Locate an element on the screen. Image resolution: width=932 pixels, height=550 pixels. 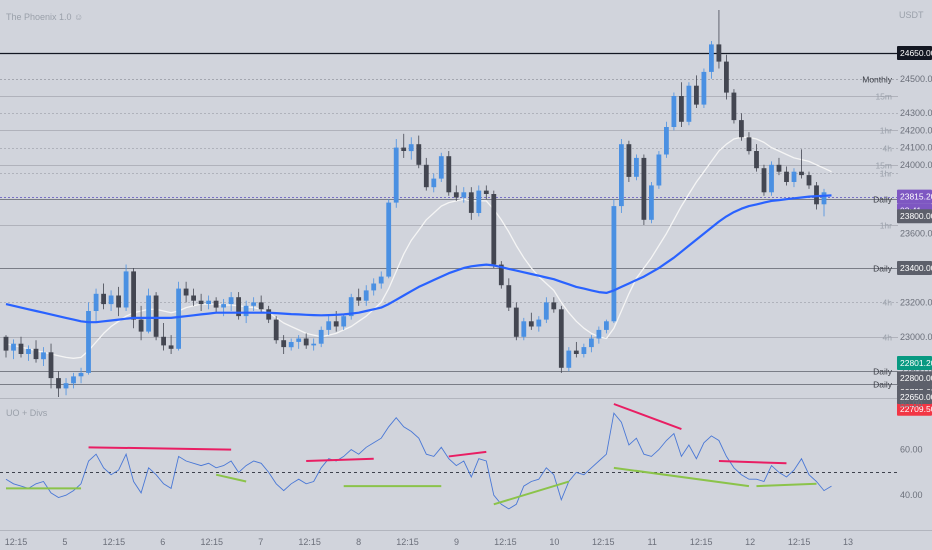
time-tick-label: 10 is located at coordinates (554, 542).